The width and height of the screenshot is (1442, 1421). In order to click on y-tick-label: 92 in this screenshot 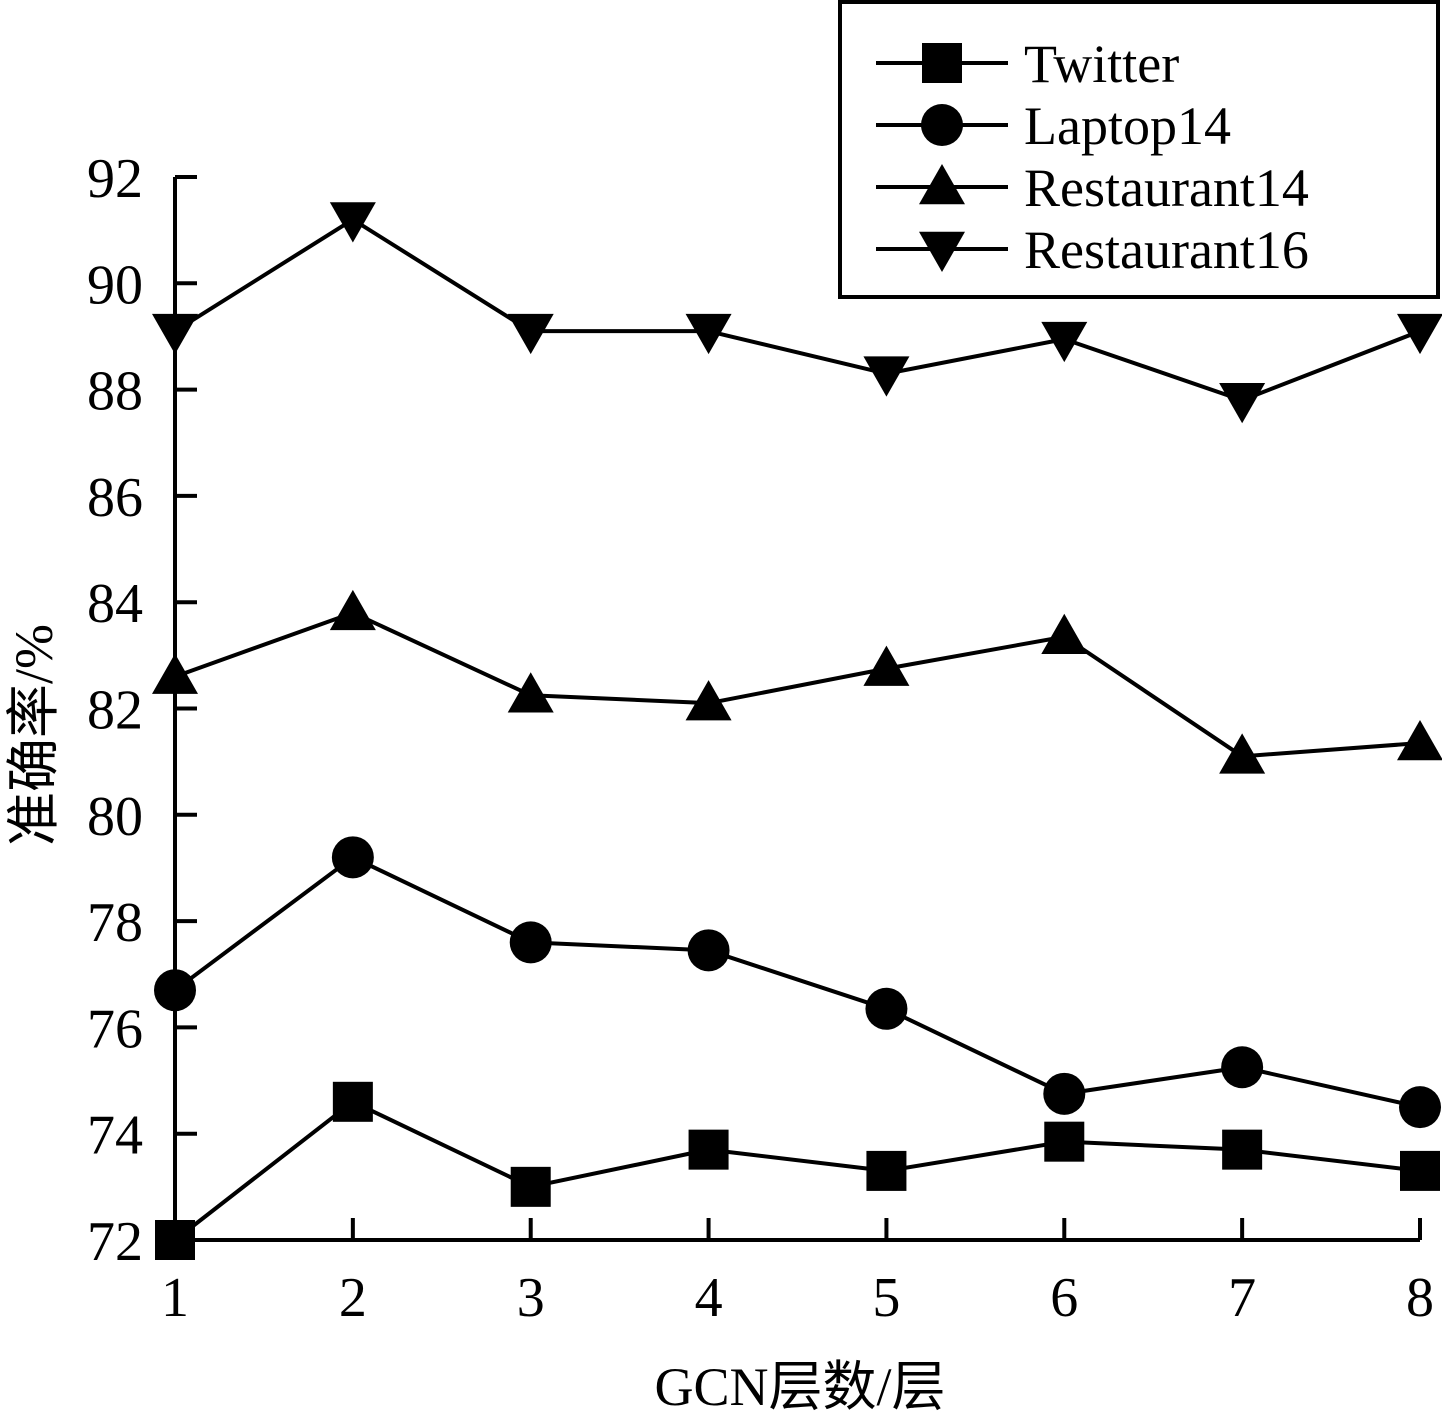, I will do `click(115, 179)`.